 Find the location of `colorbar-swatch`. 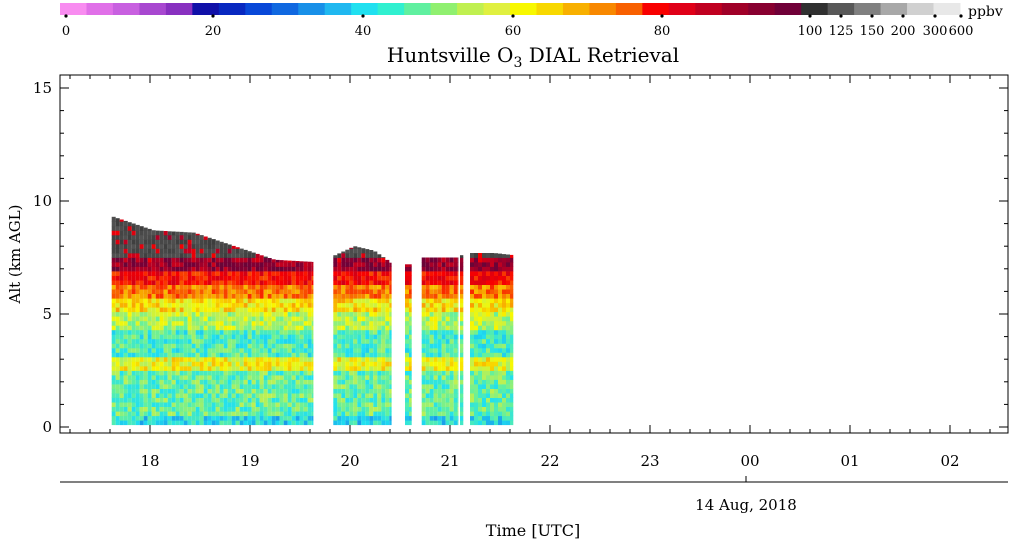

colorbar-swatch is located at coordinates (73, 9).